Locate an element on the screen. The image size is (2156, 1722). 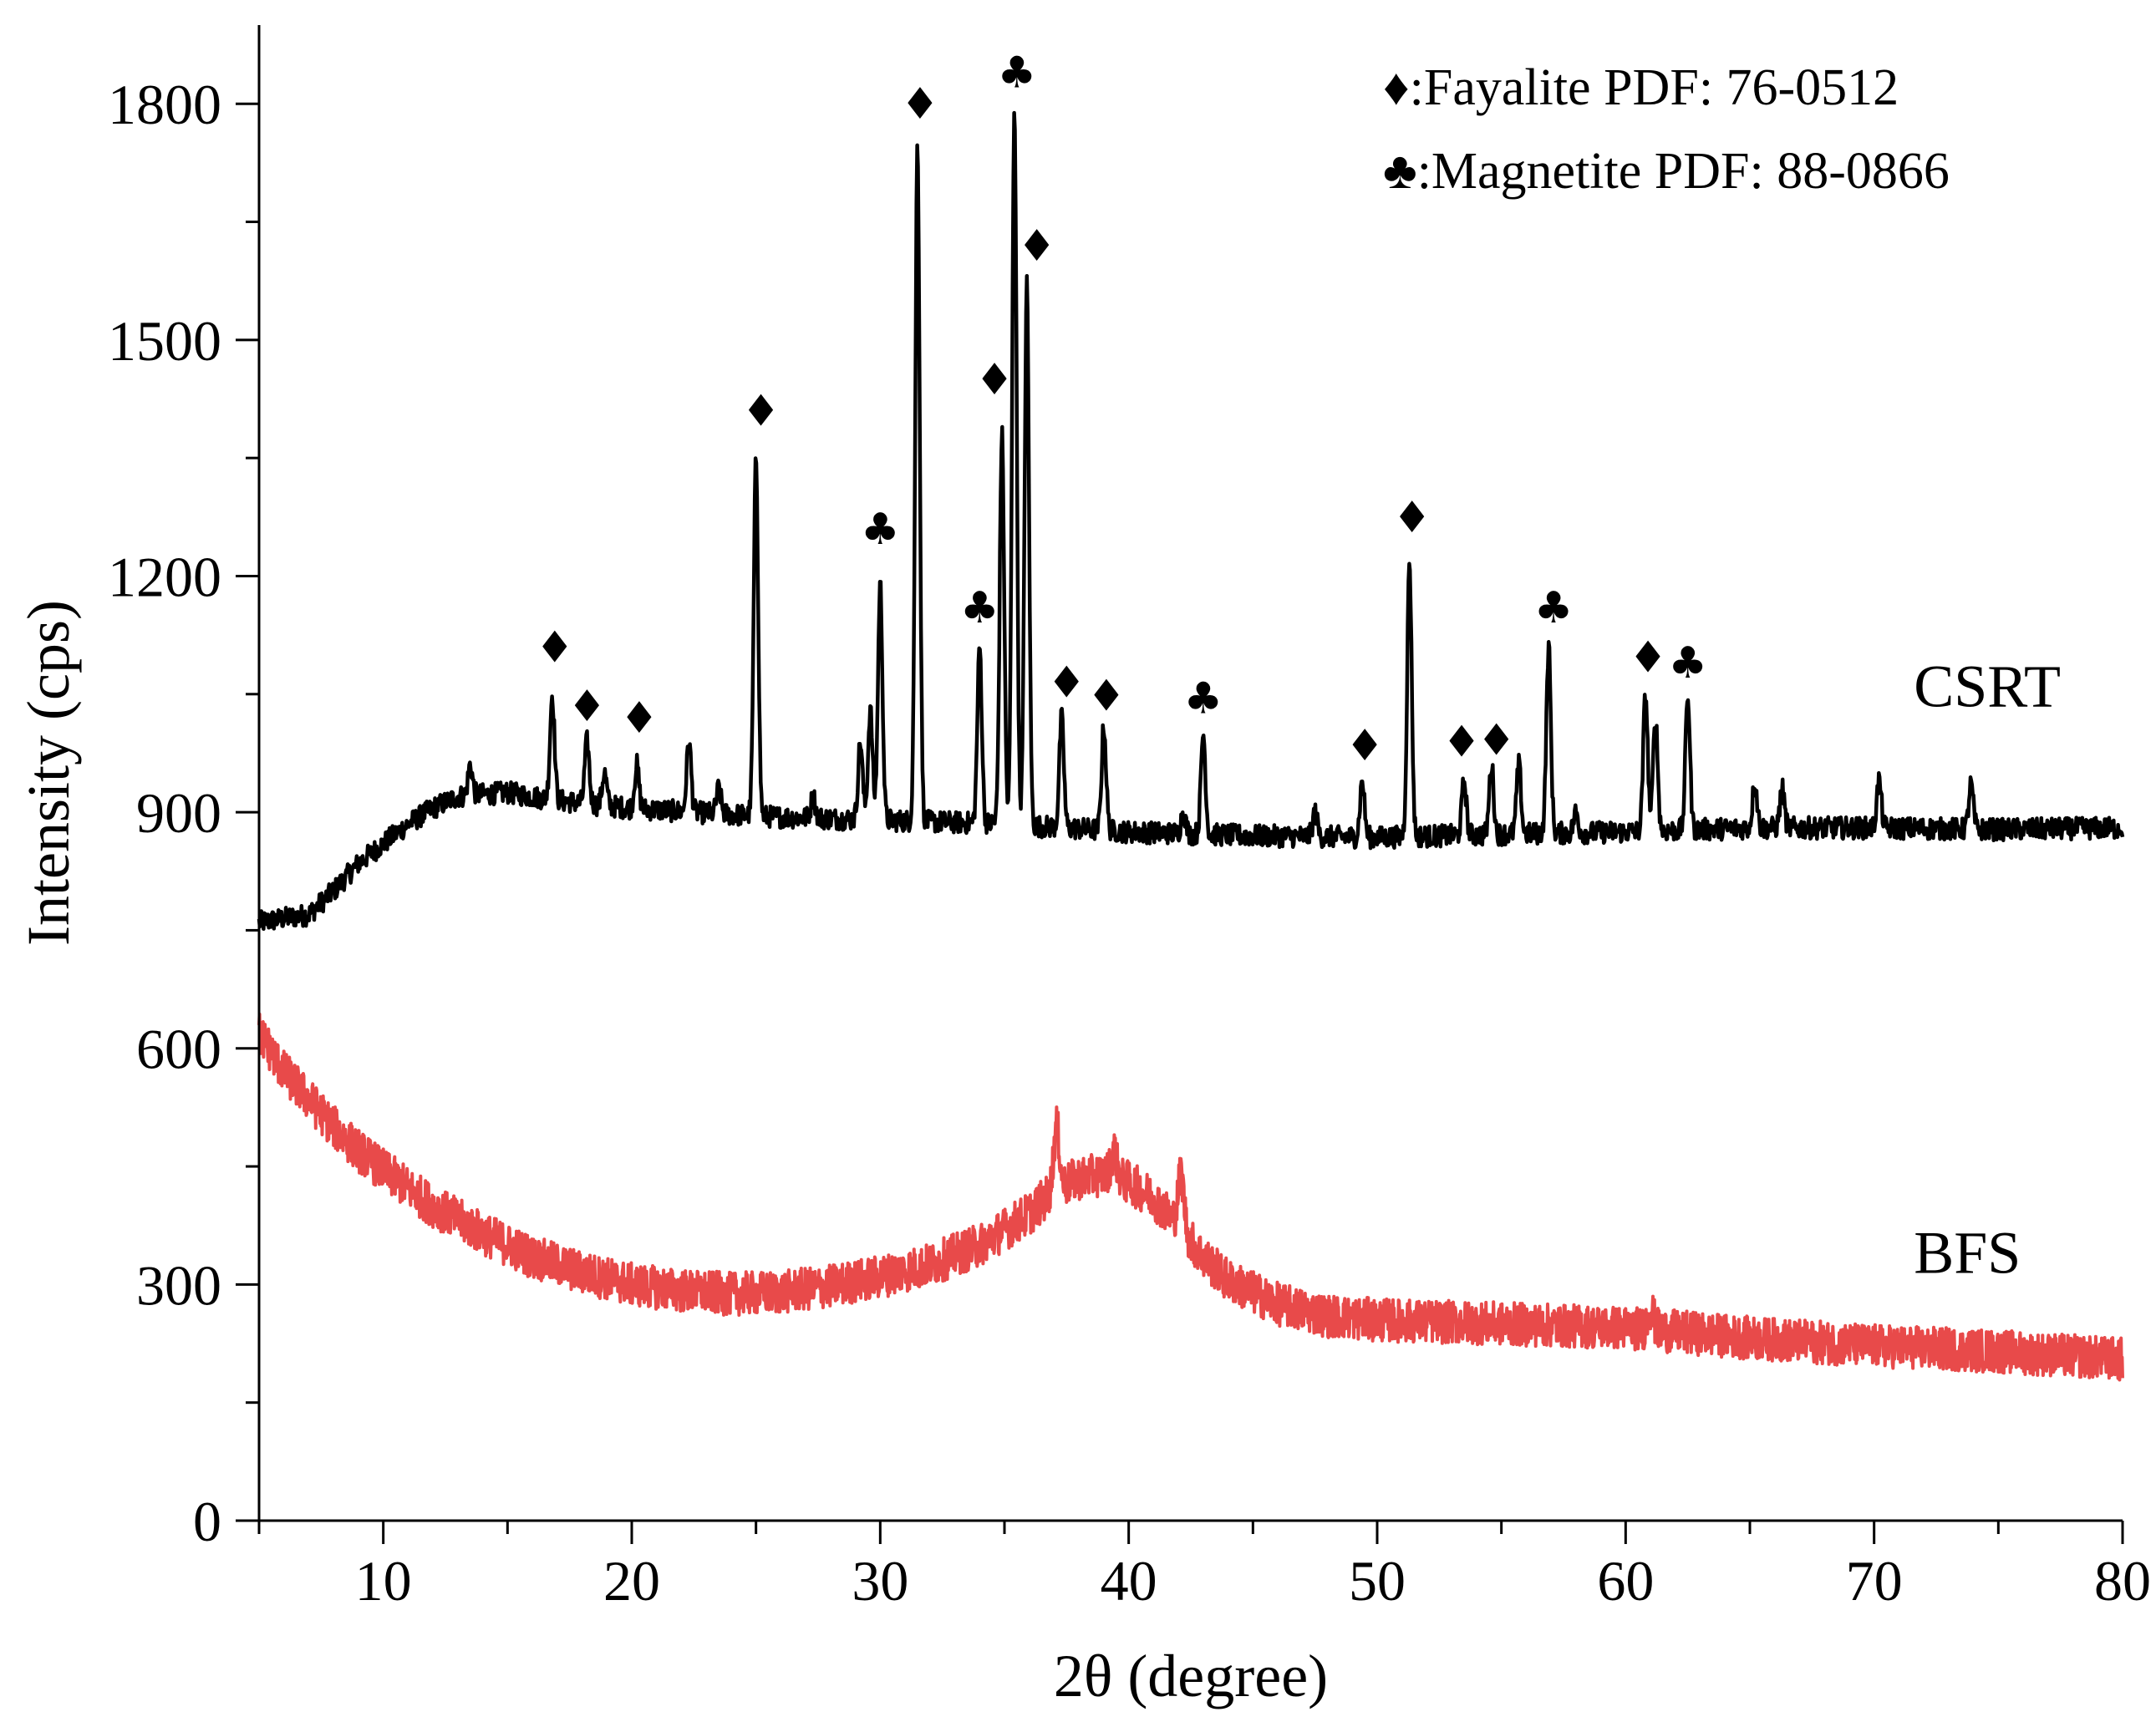
fayalite-marker-5: ♦ is located at coordinates (921, 104).